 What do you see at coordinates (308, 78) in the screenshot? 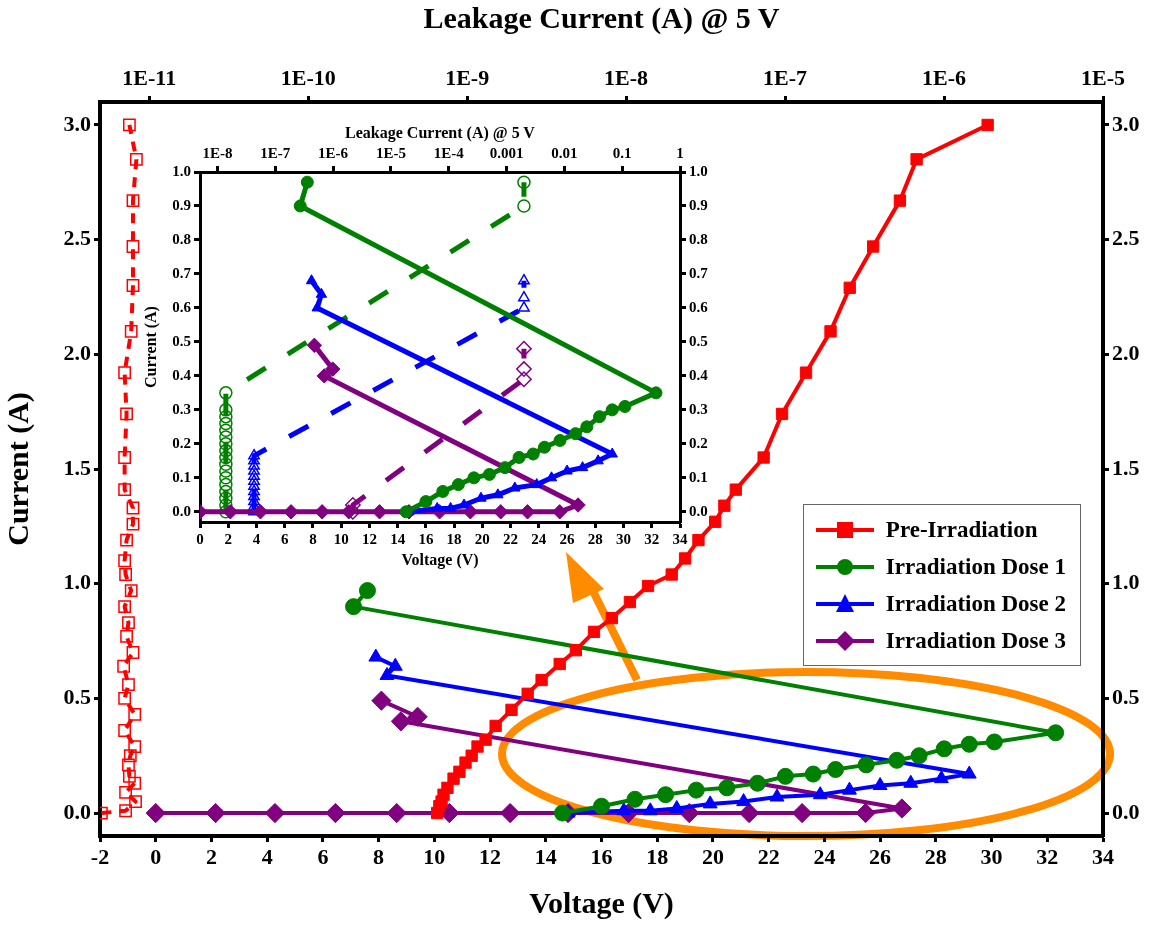
I see `x2-tick-label: 1E-10` at bounding box center [308, 78].